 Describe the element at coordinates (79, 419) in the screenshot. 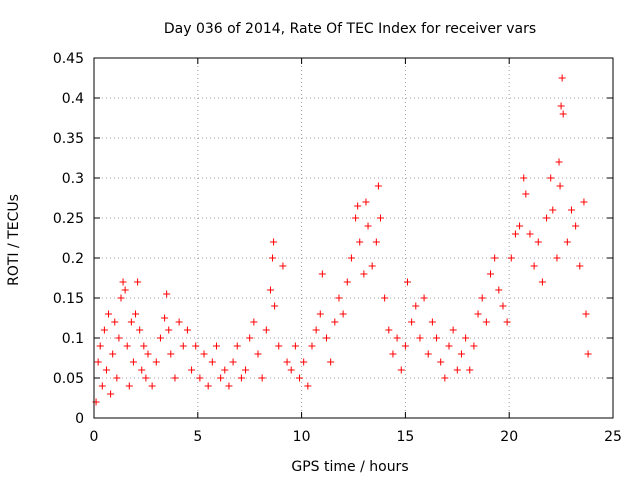

I see `y-tick-label: 0` at that location.